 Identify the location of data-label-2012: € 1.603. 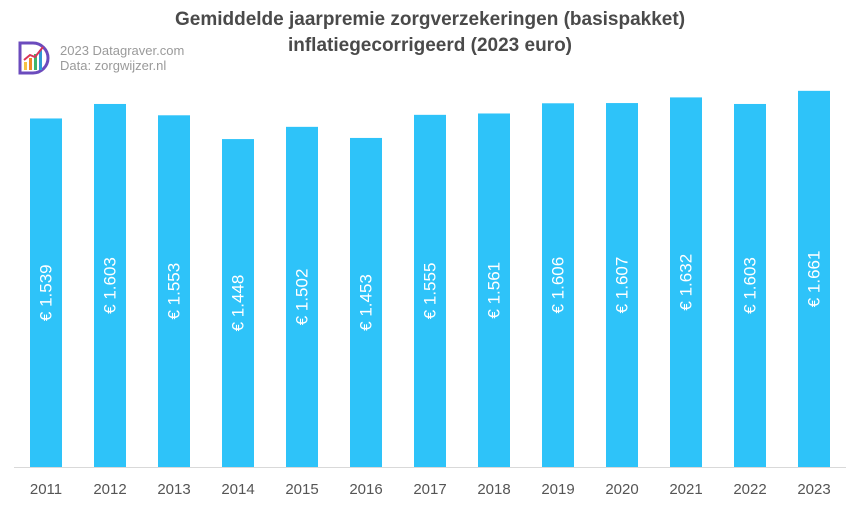
(110, 285).